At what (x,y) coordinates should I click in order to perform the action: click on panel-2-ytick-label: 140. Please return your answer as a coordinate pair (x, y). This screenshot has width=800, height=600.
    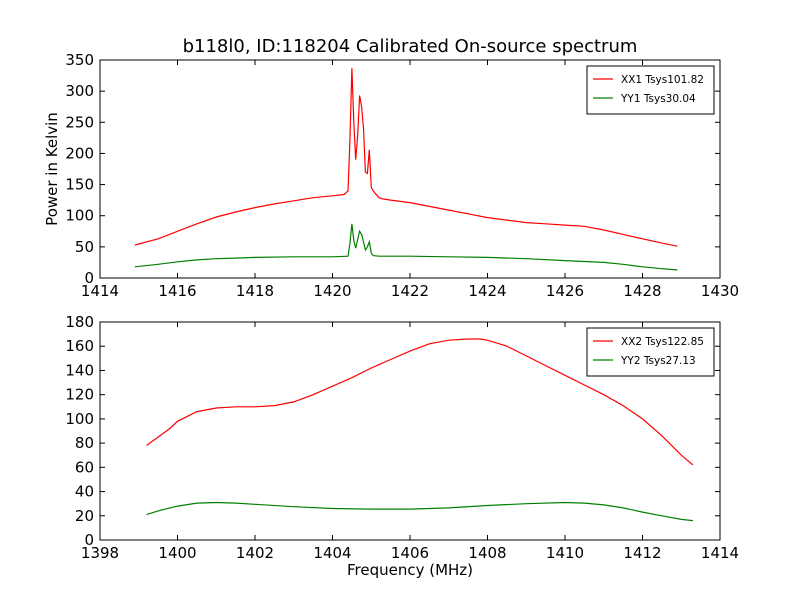
    Looking at the image, I should click on (79, 370).